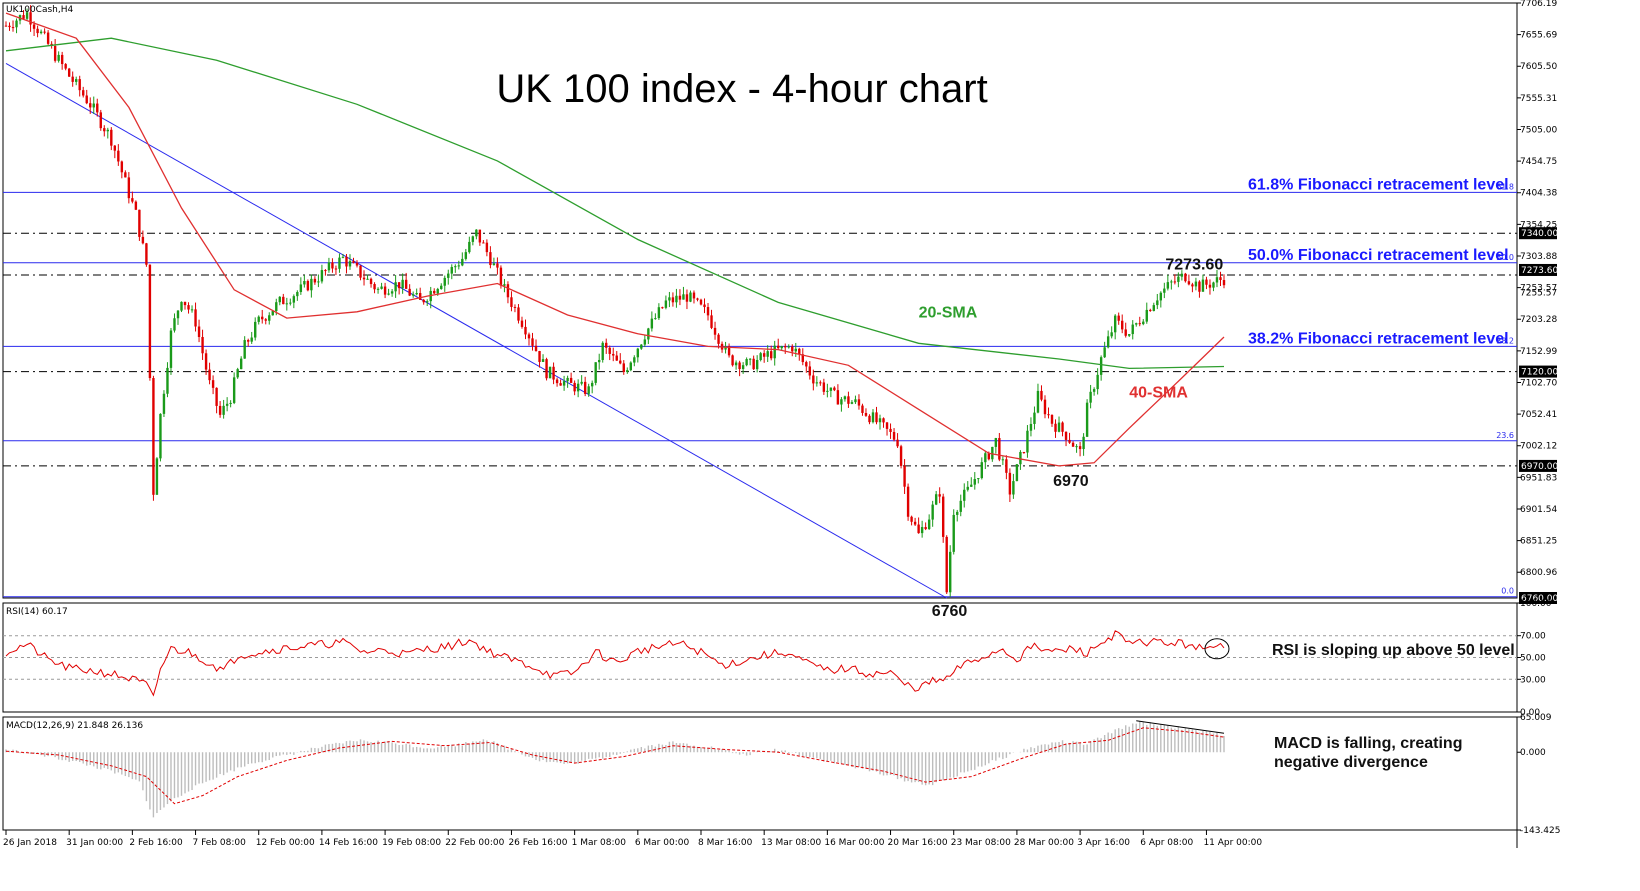  Describe the element at coordinates (760, 773) in the screenshot. I see `macd-pane-frame` at that location.